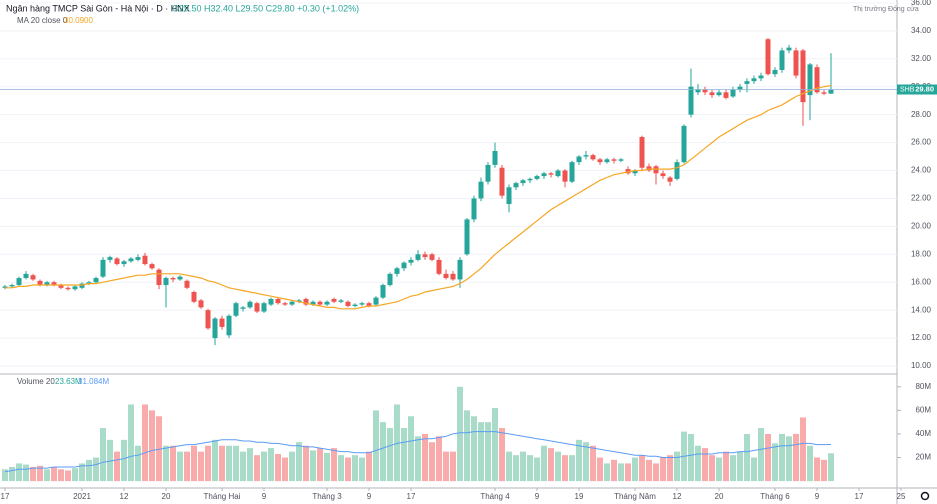 This screenshot has width=937, height=504. I want to click on y-tick-label: 34.00, so click(921, 30).